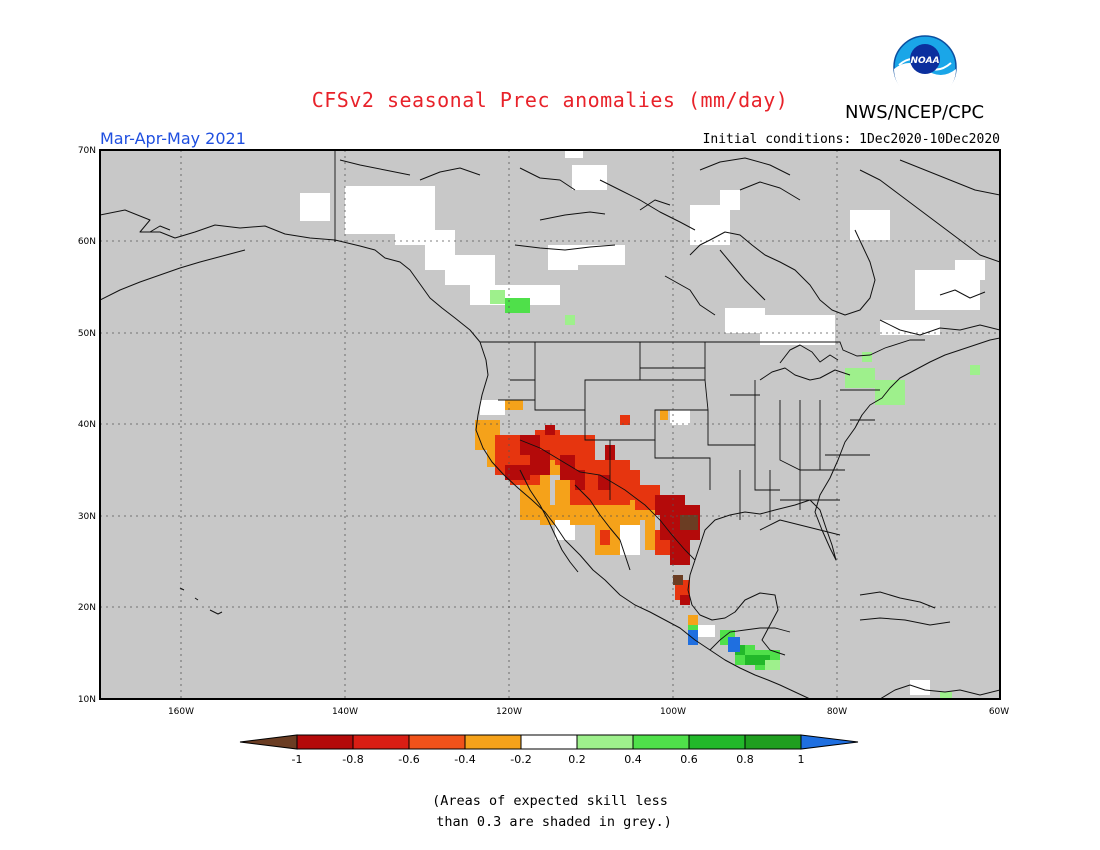 Image resolution: width=1100 pixels, height=850 pixels. I want to click on lat-label: 70N, so click(87, 151).